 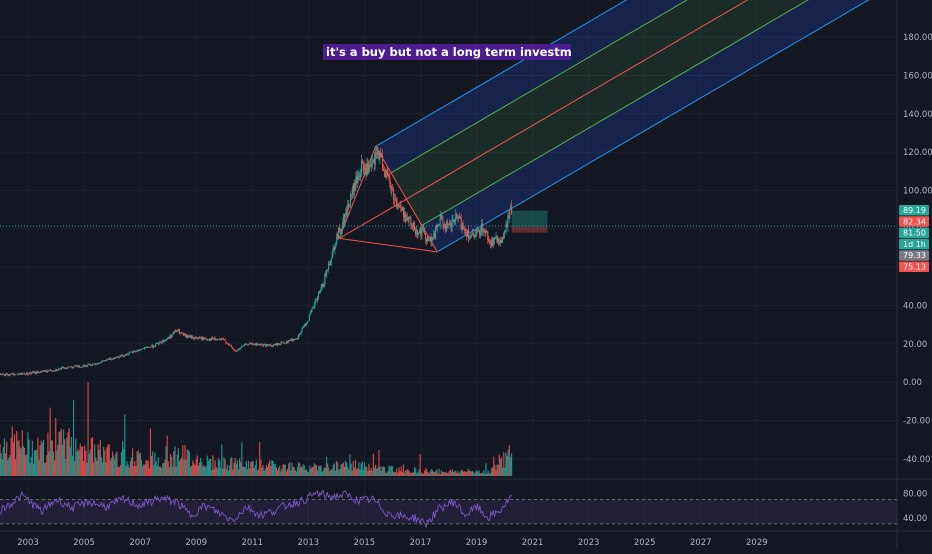 I want to click on pitchfork-upper-line, so click(x=636, y=73).